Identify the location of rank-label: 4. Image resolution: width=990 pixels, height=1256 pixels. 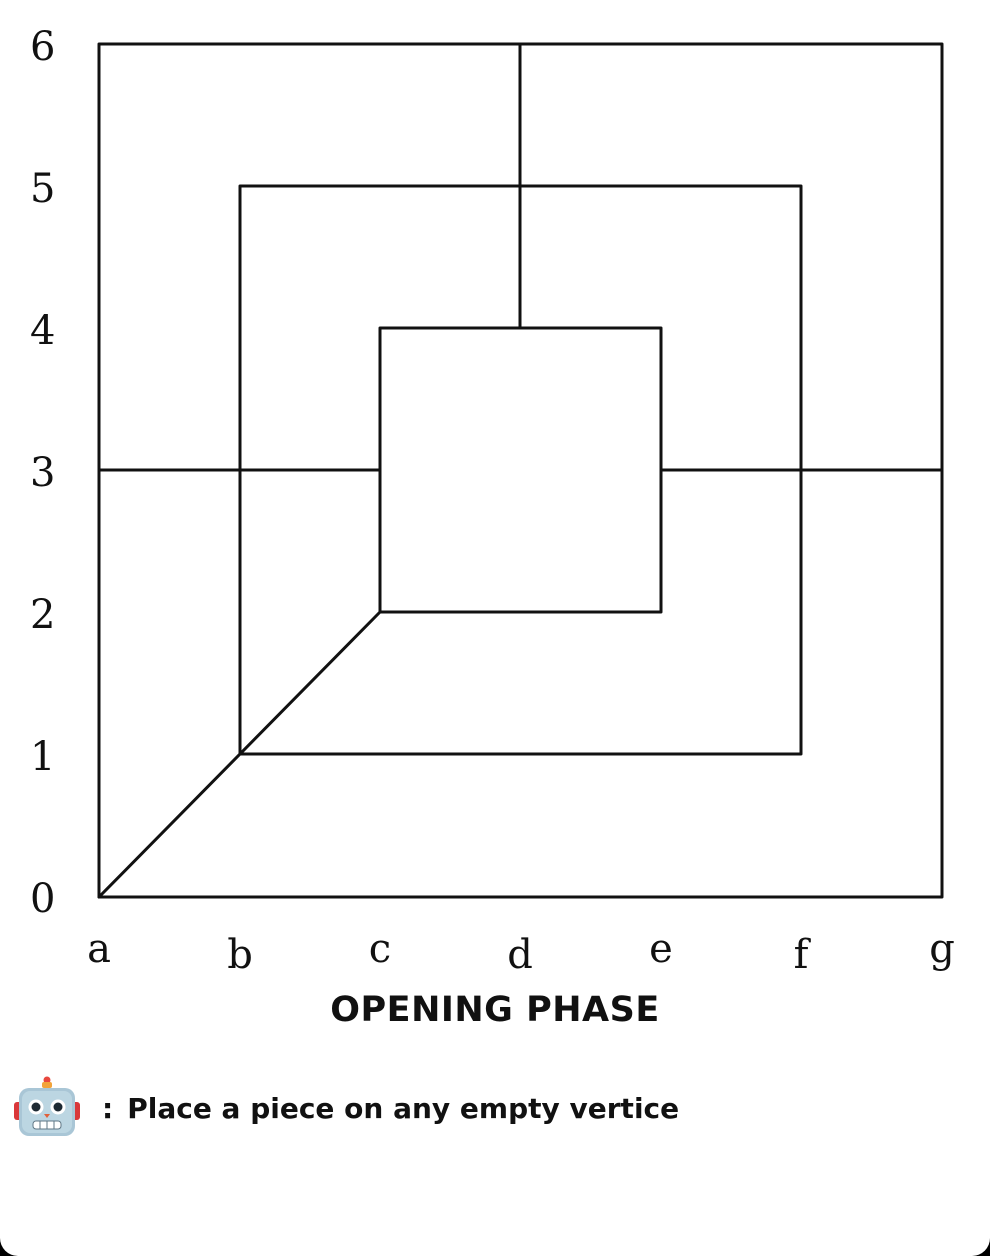
(42, 331).